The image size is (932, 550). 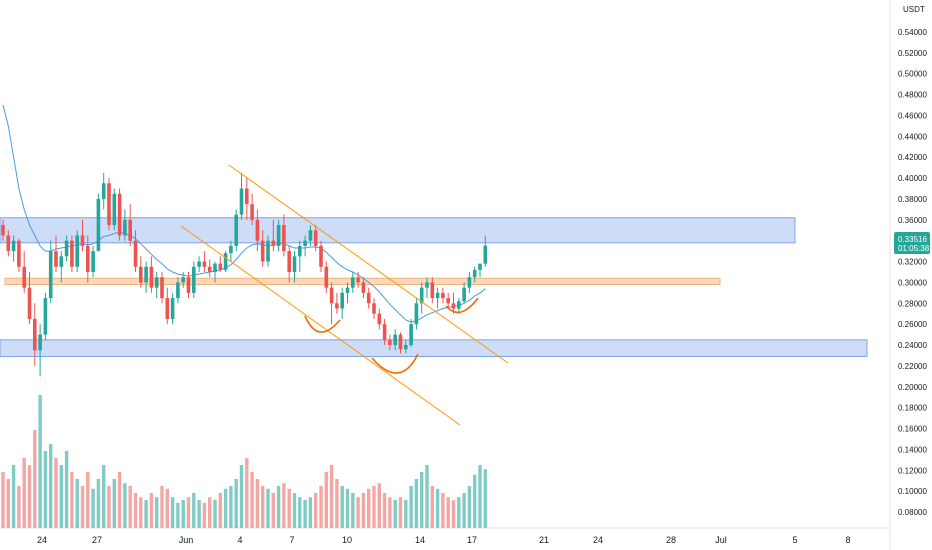 I want to click on channel-lower-line, so click(x=320, y=325).